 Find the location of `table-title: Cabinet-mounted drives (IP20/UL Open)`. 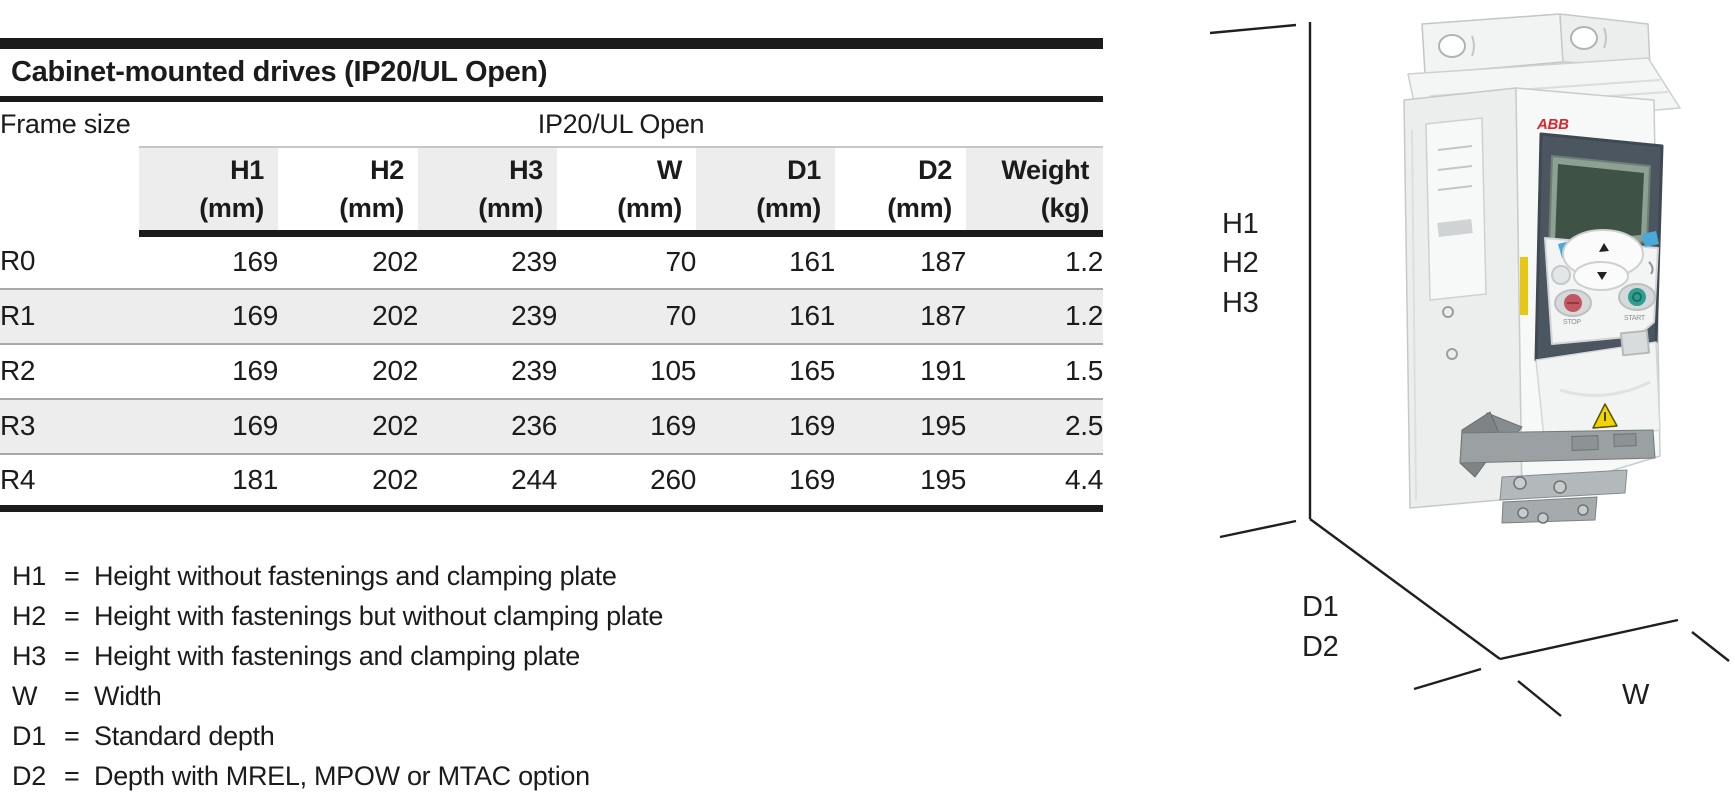

table-title: Cabinet-mounted drives (IP20/UL Open) is located at coordinates (279, 72).